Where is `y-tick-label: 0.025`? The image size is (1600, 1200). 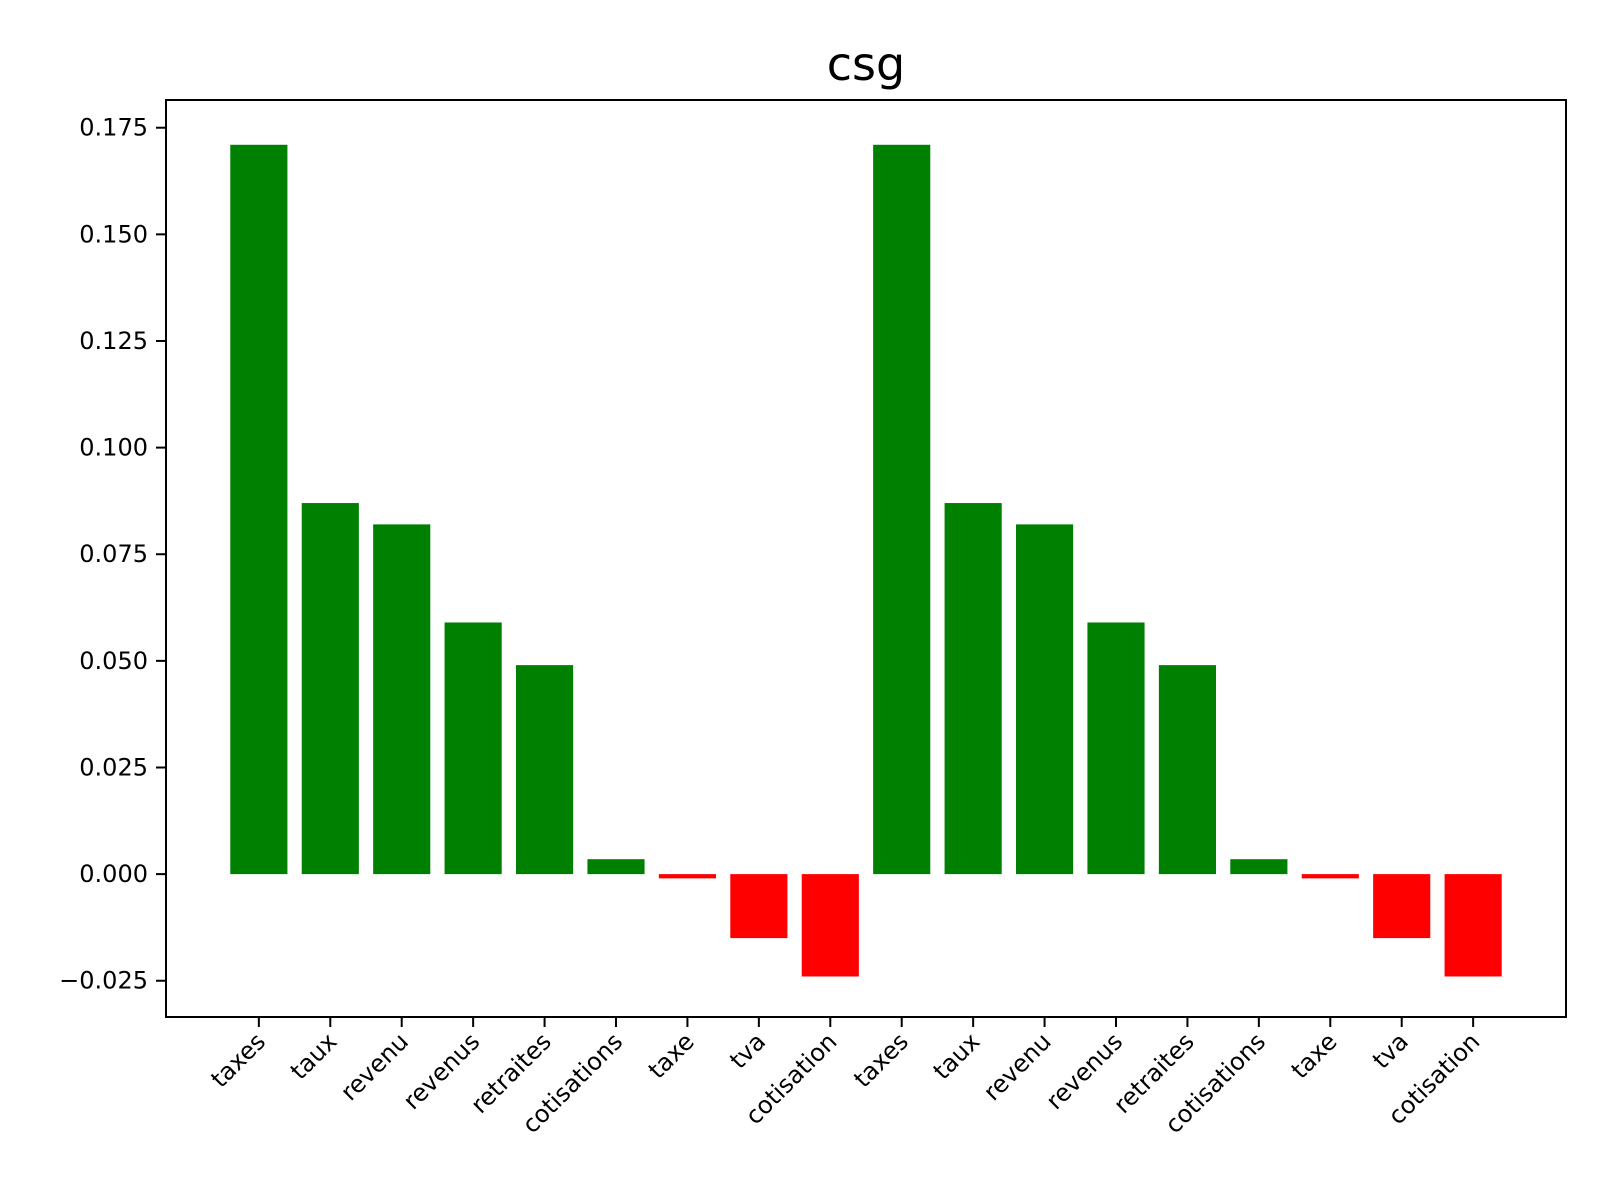 y-tick-label: 0.025 is located at coordinates (113, 767).